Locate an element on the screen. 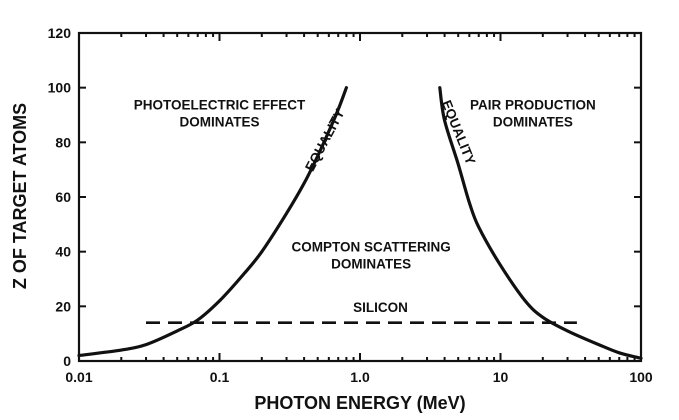  y-tick-label: 0 is located at coordinates (67, 361).